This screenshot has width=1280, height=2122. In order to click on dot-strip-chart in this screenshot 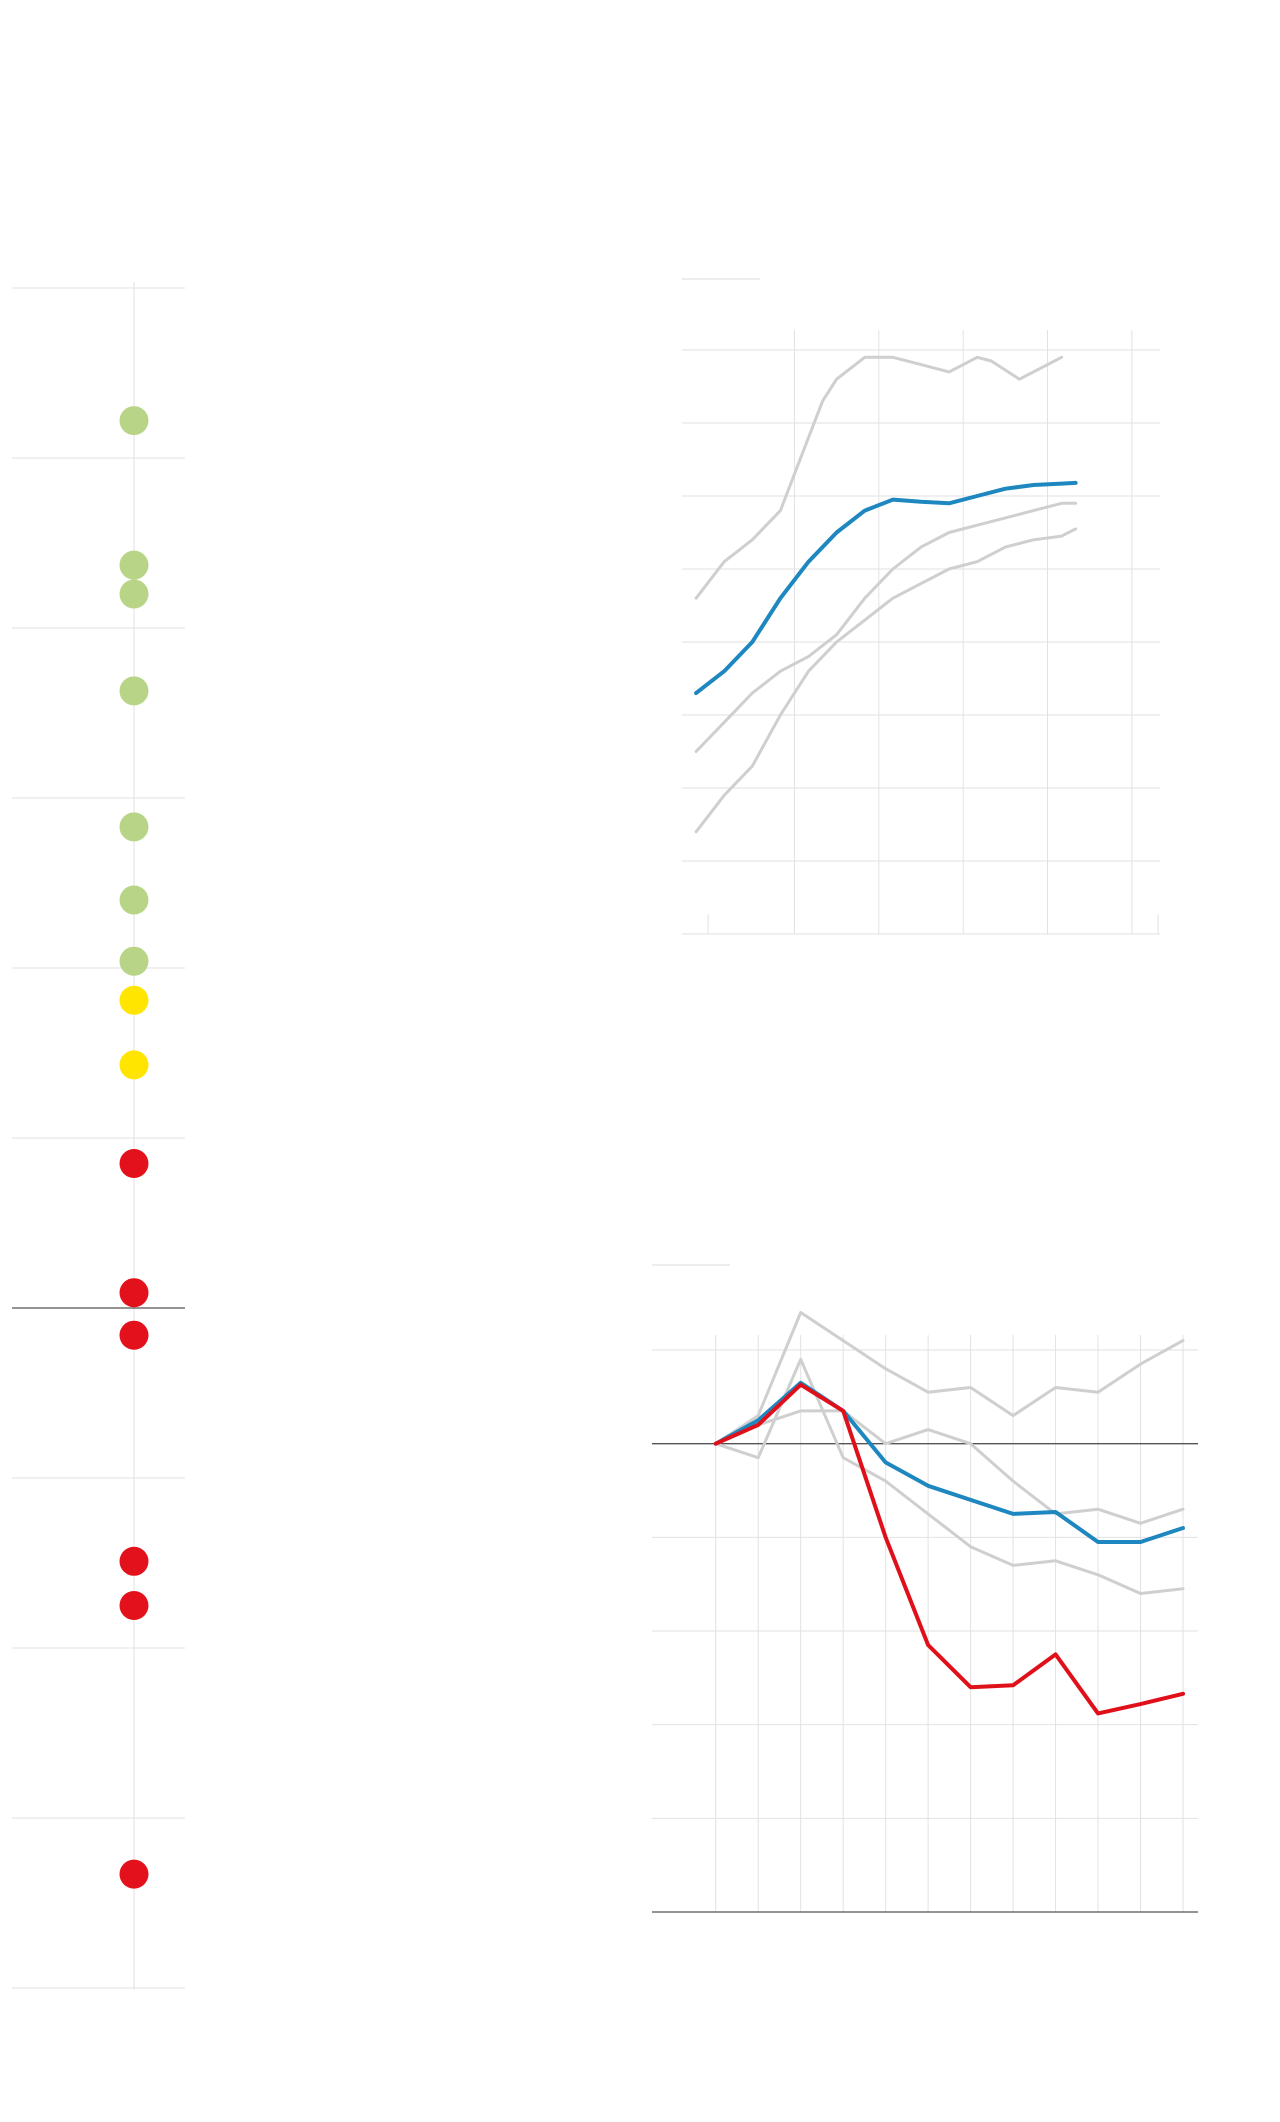, I will do `click(98, 1136)`.